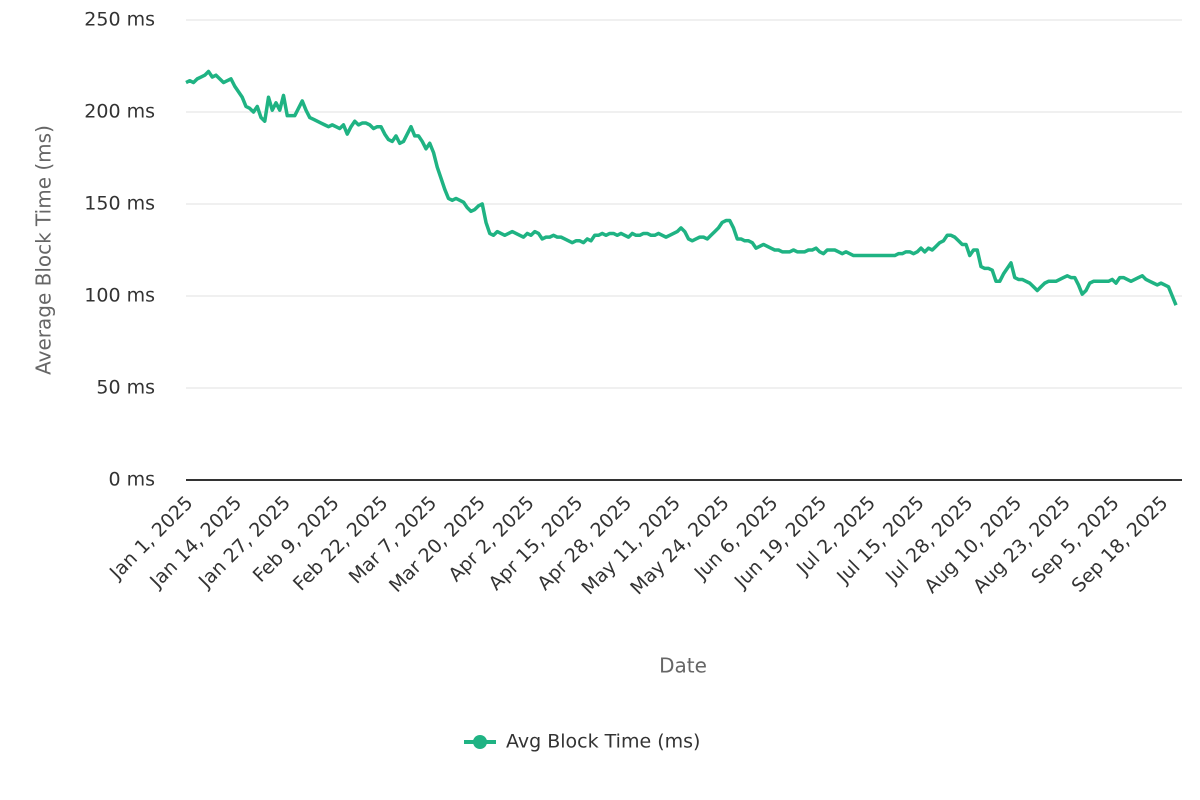  I want to click on x-axis-title: Date, so click(683, 666).